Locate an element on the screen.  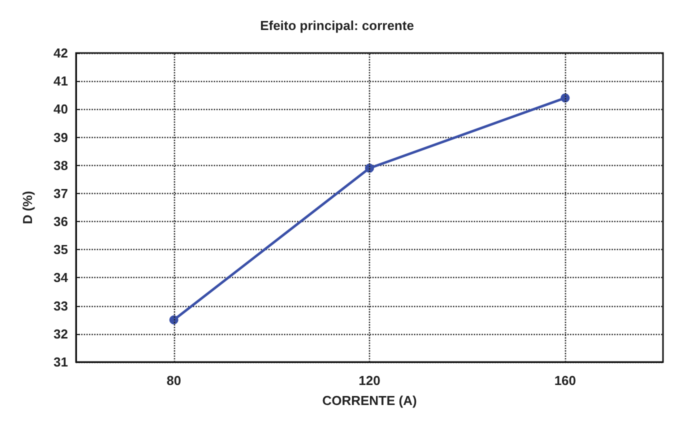
x-axis-title: CORRENTE (A) is located at coordinates (369, 400).